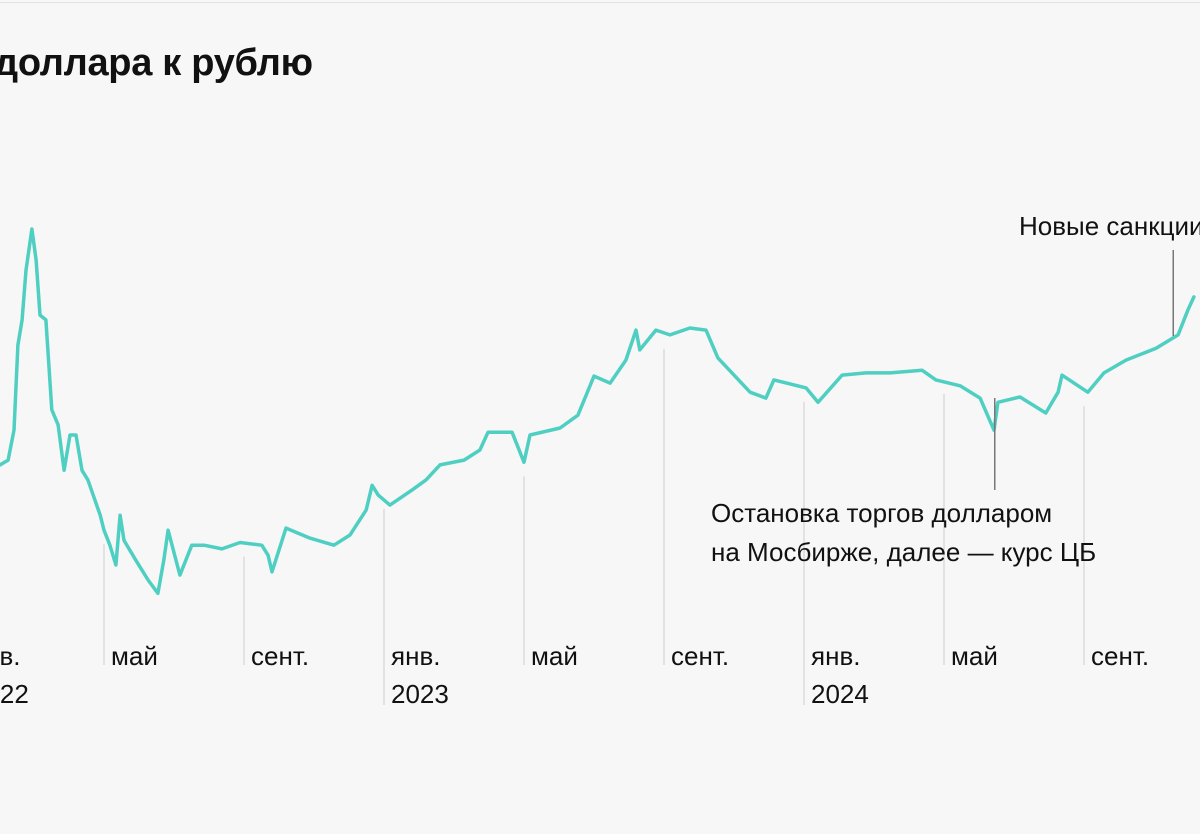  What do you see at coordinates (903, 552) in the screenshot?
I see `annotation-text-trading-halt: на Мосбирже, далее — курс ЦБ` at bounding box center [903, 552].